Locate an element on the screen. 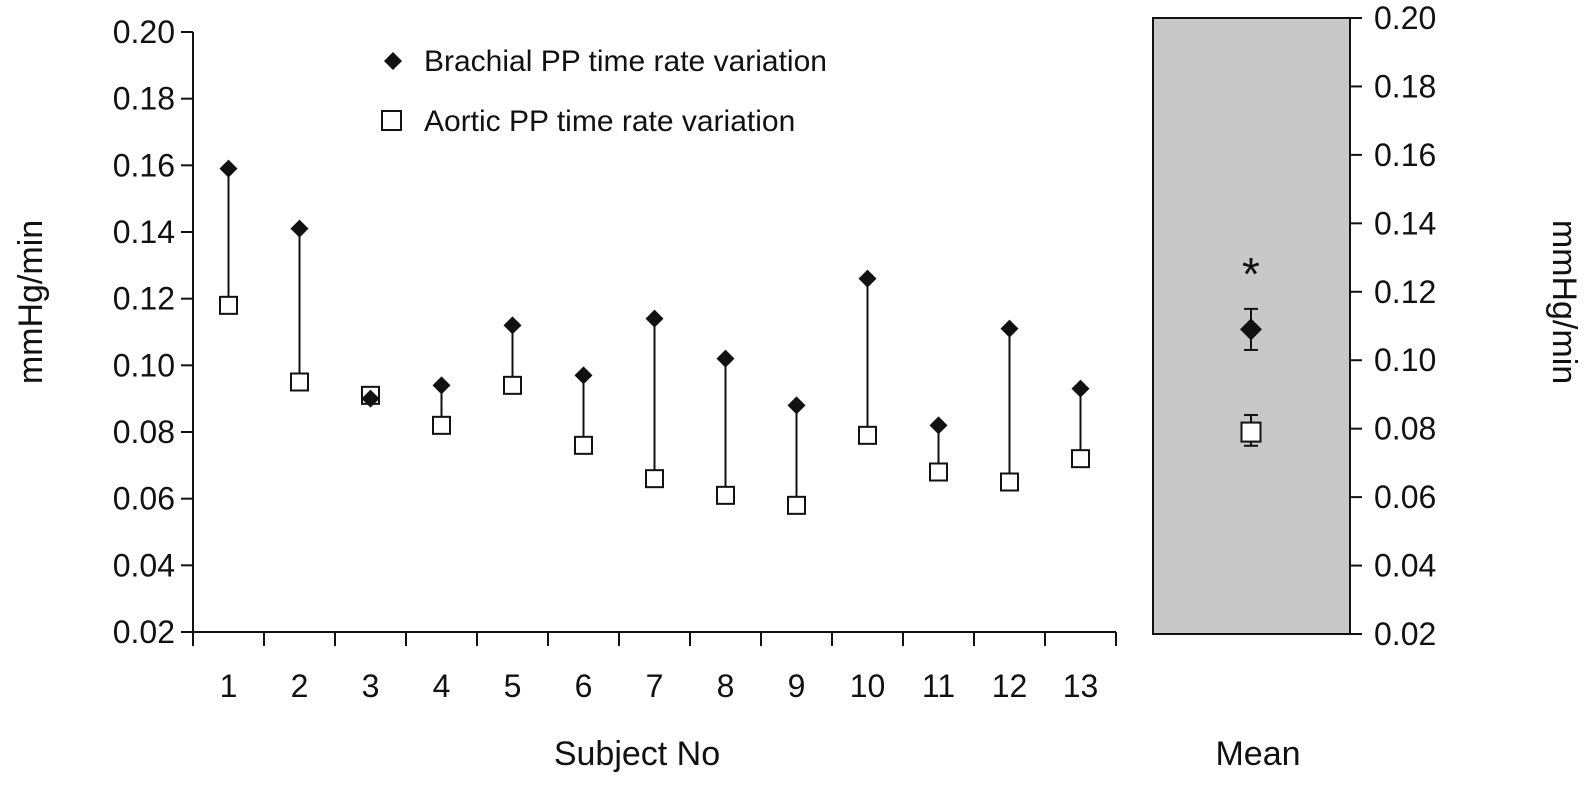  right-y-tick-label: 0.06 is located at coordinates (1405, 497).